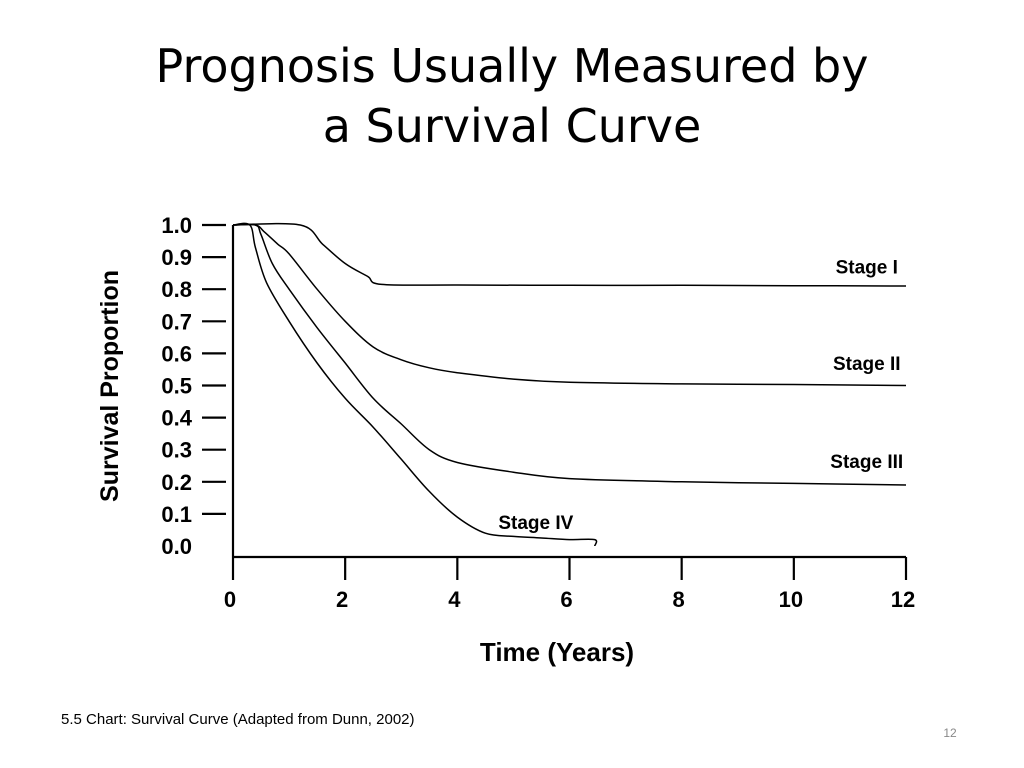 This screenshot has height=768, width=1024. Describe the element at coordinates (569, 583) in the screenshot. I see `x-axis: 0 2 4 6 8 10 12` at that location.